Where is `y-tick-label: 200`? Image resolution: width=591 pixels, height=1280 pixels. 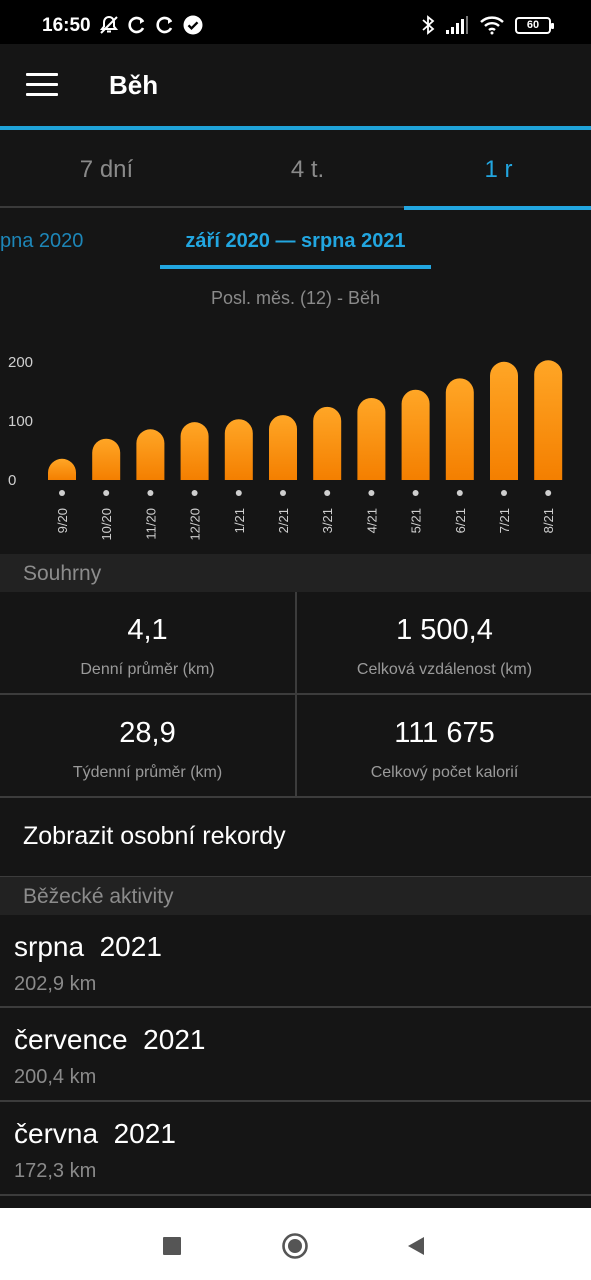
y-tick-label: 200 is located at coordinates (20, 362).